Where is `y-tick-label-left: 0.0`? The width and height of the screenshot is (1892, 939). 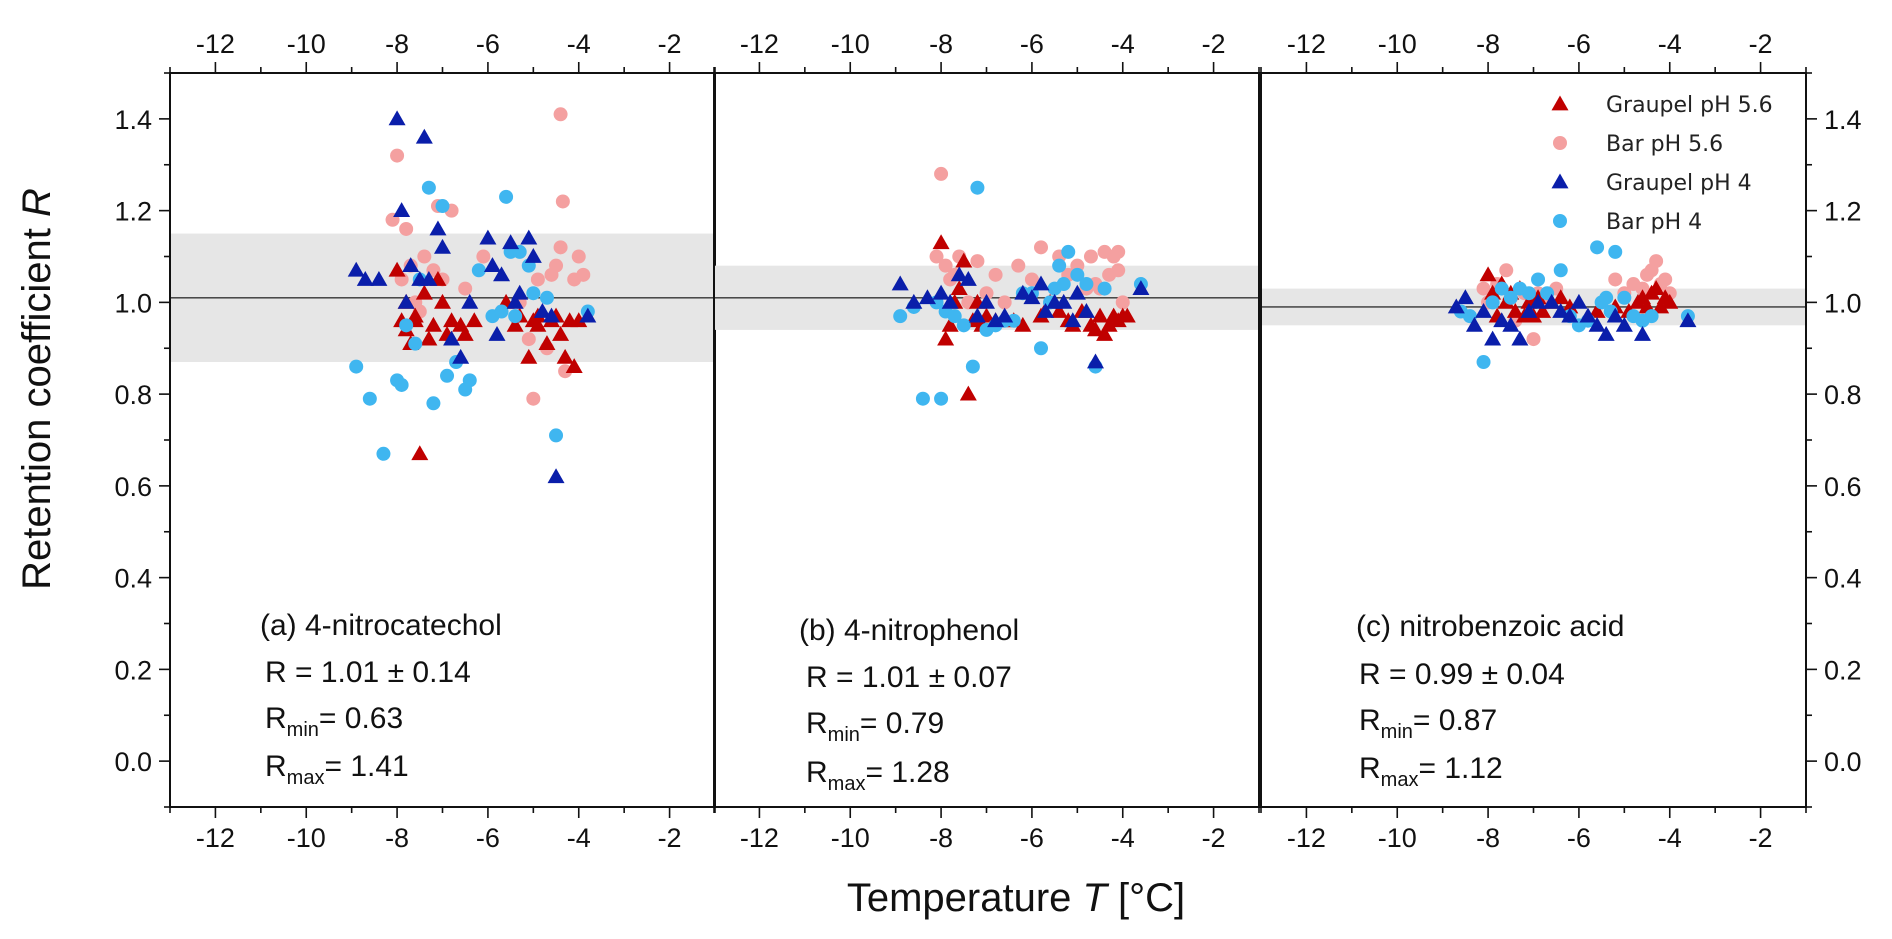 y-tick-label-left: 0.0 is located at coordinates (133, 762).